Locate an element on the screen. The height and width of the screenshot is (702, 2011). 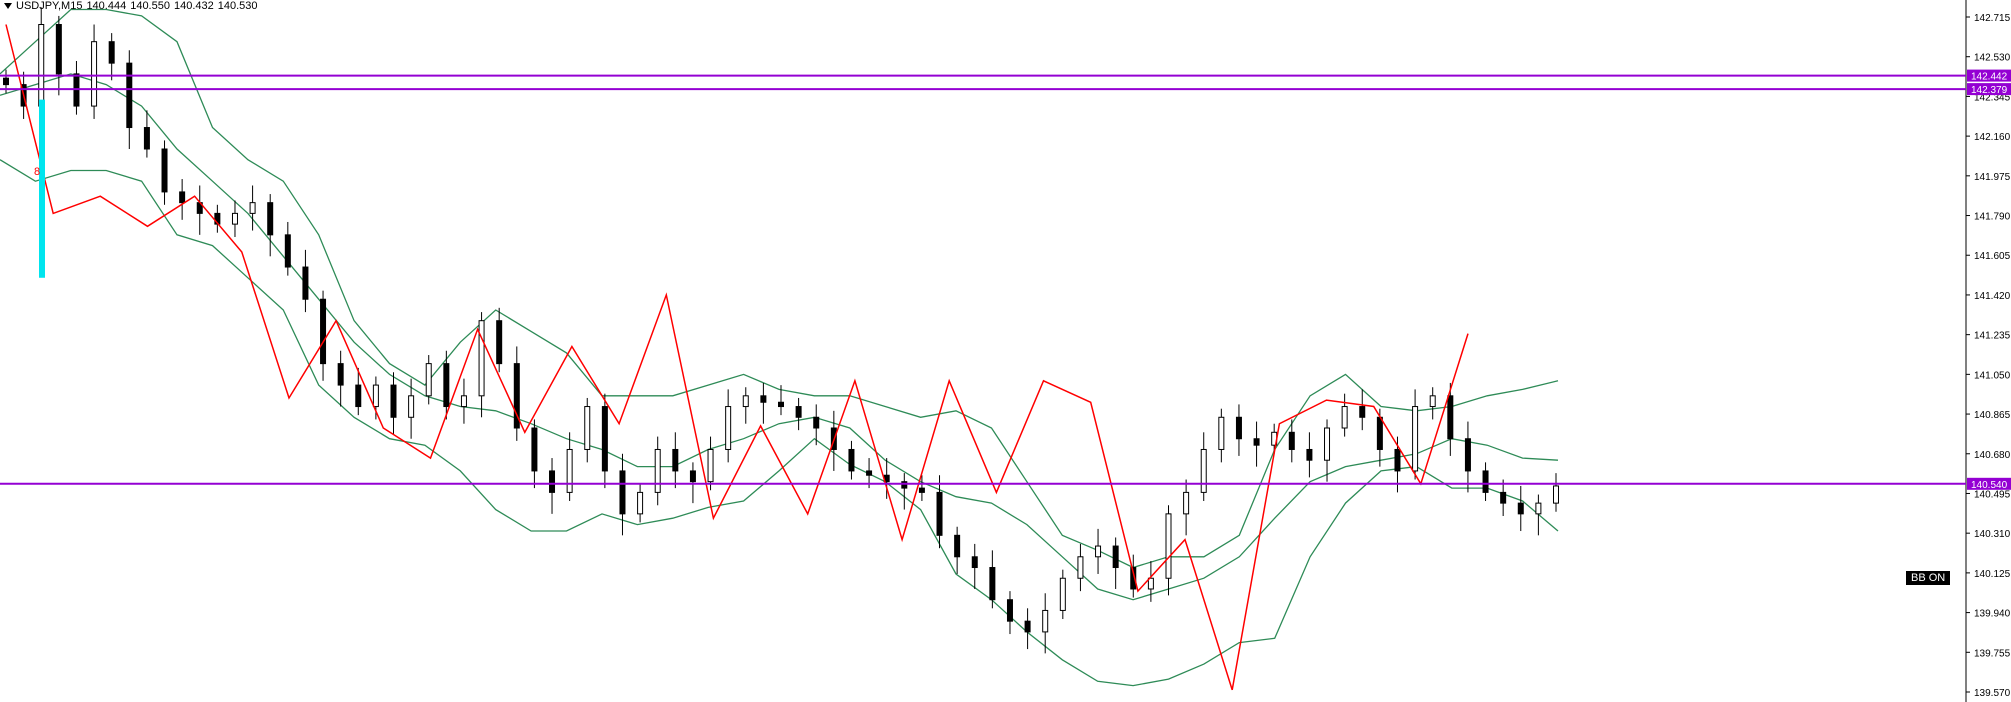
price-tick-label: 142.715 is located at coordinates (1992, 18).